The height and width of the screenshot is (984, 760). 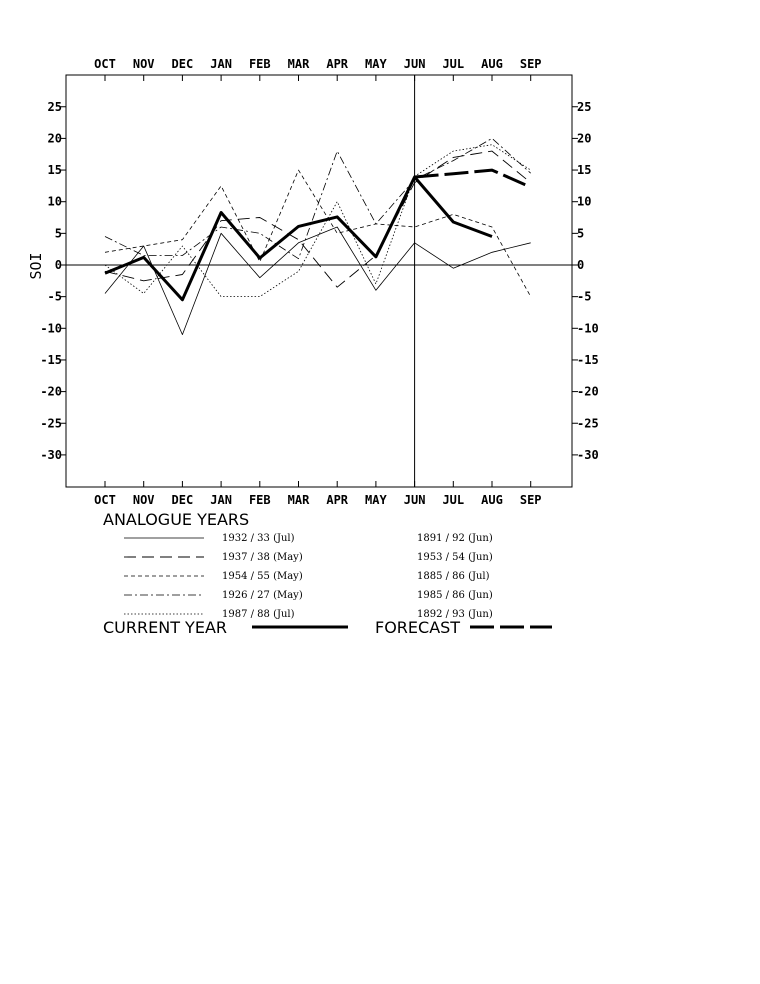 I want to click on y-tick-label-left: 15, so click(x=55, y=170).